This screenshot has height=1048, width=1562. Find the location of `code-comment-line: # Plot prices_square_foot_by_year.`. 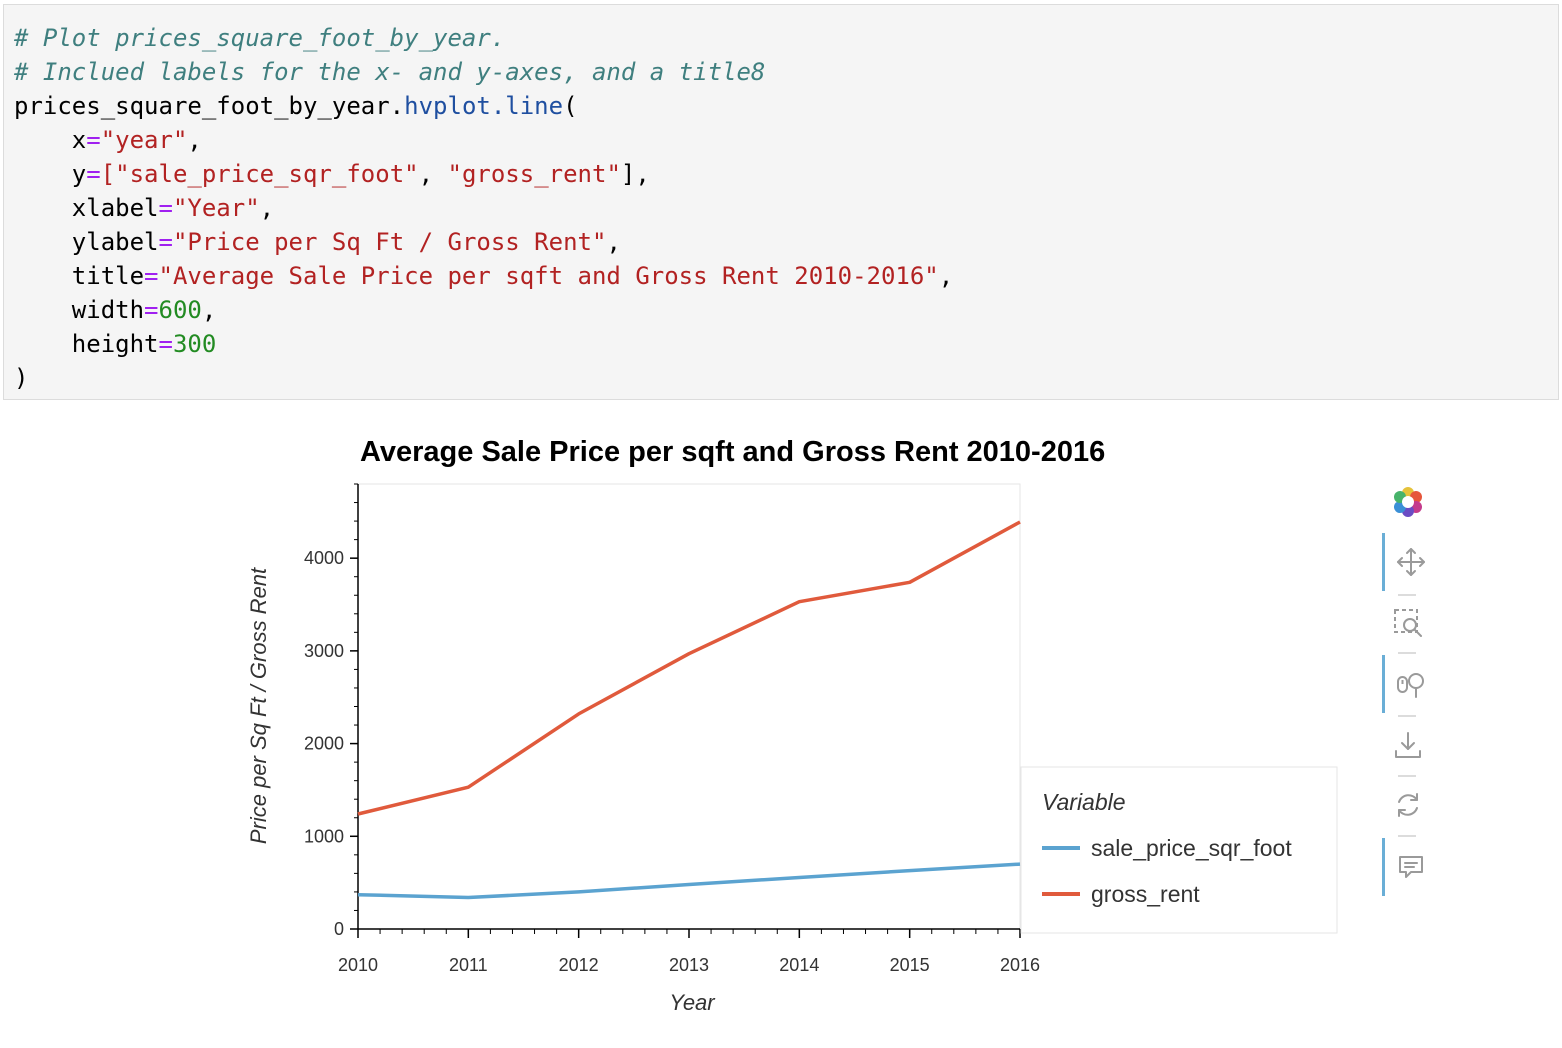

code-comment-line: # Plot prices_square_foot_by_year. is located at coordinates (260, 38).